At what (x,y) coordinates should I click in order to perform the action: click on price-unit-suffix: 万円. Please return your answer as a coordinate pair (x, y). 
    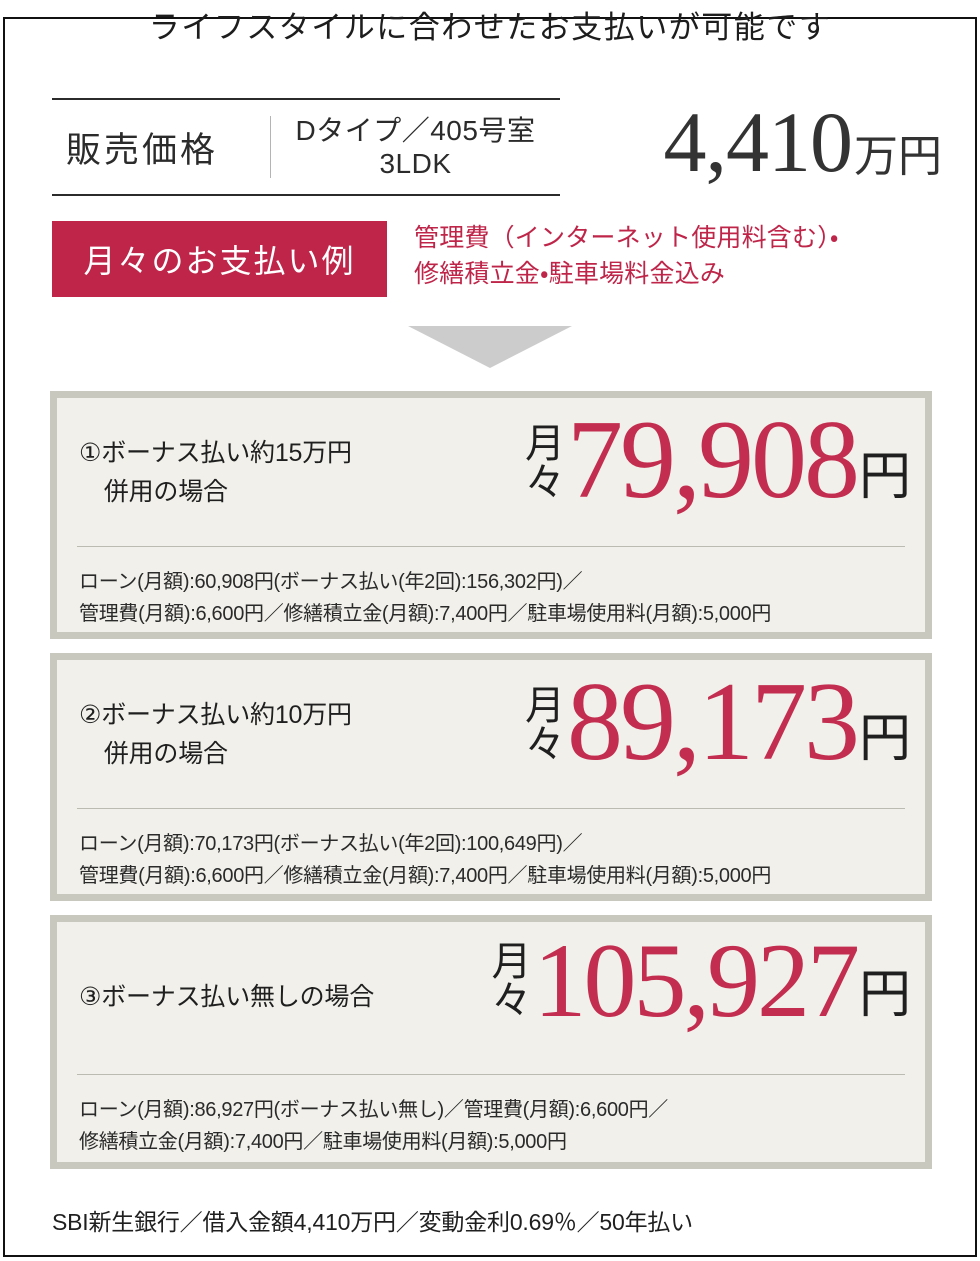
    Looking at the image, I should click on (898, 156).